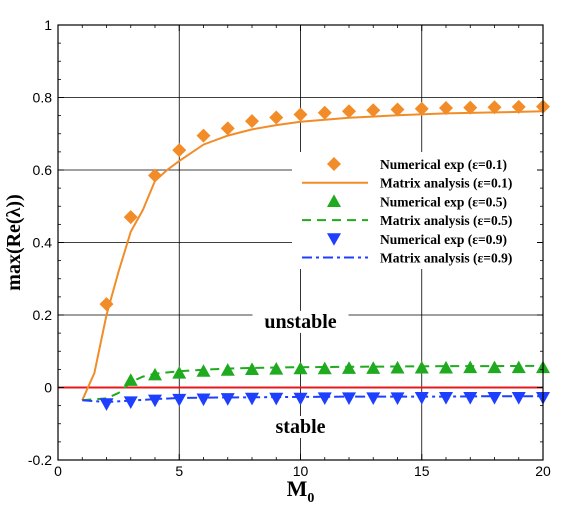 The height and width of the screenshot is (510, 573). I want to click on annotation-layer: unstable stable, so click(300, 374).